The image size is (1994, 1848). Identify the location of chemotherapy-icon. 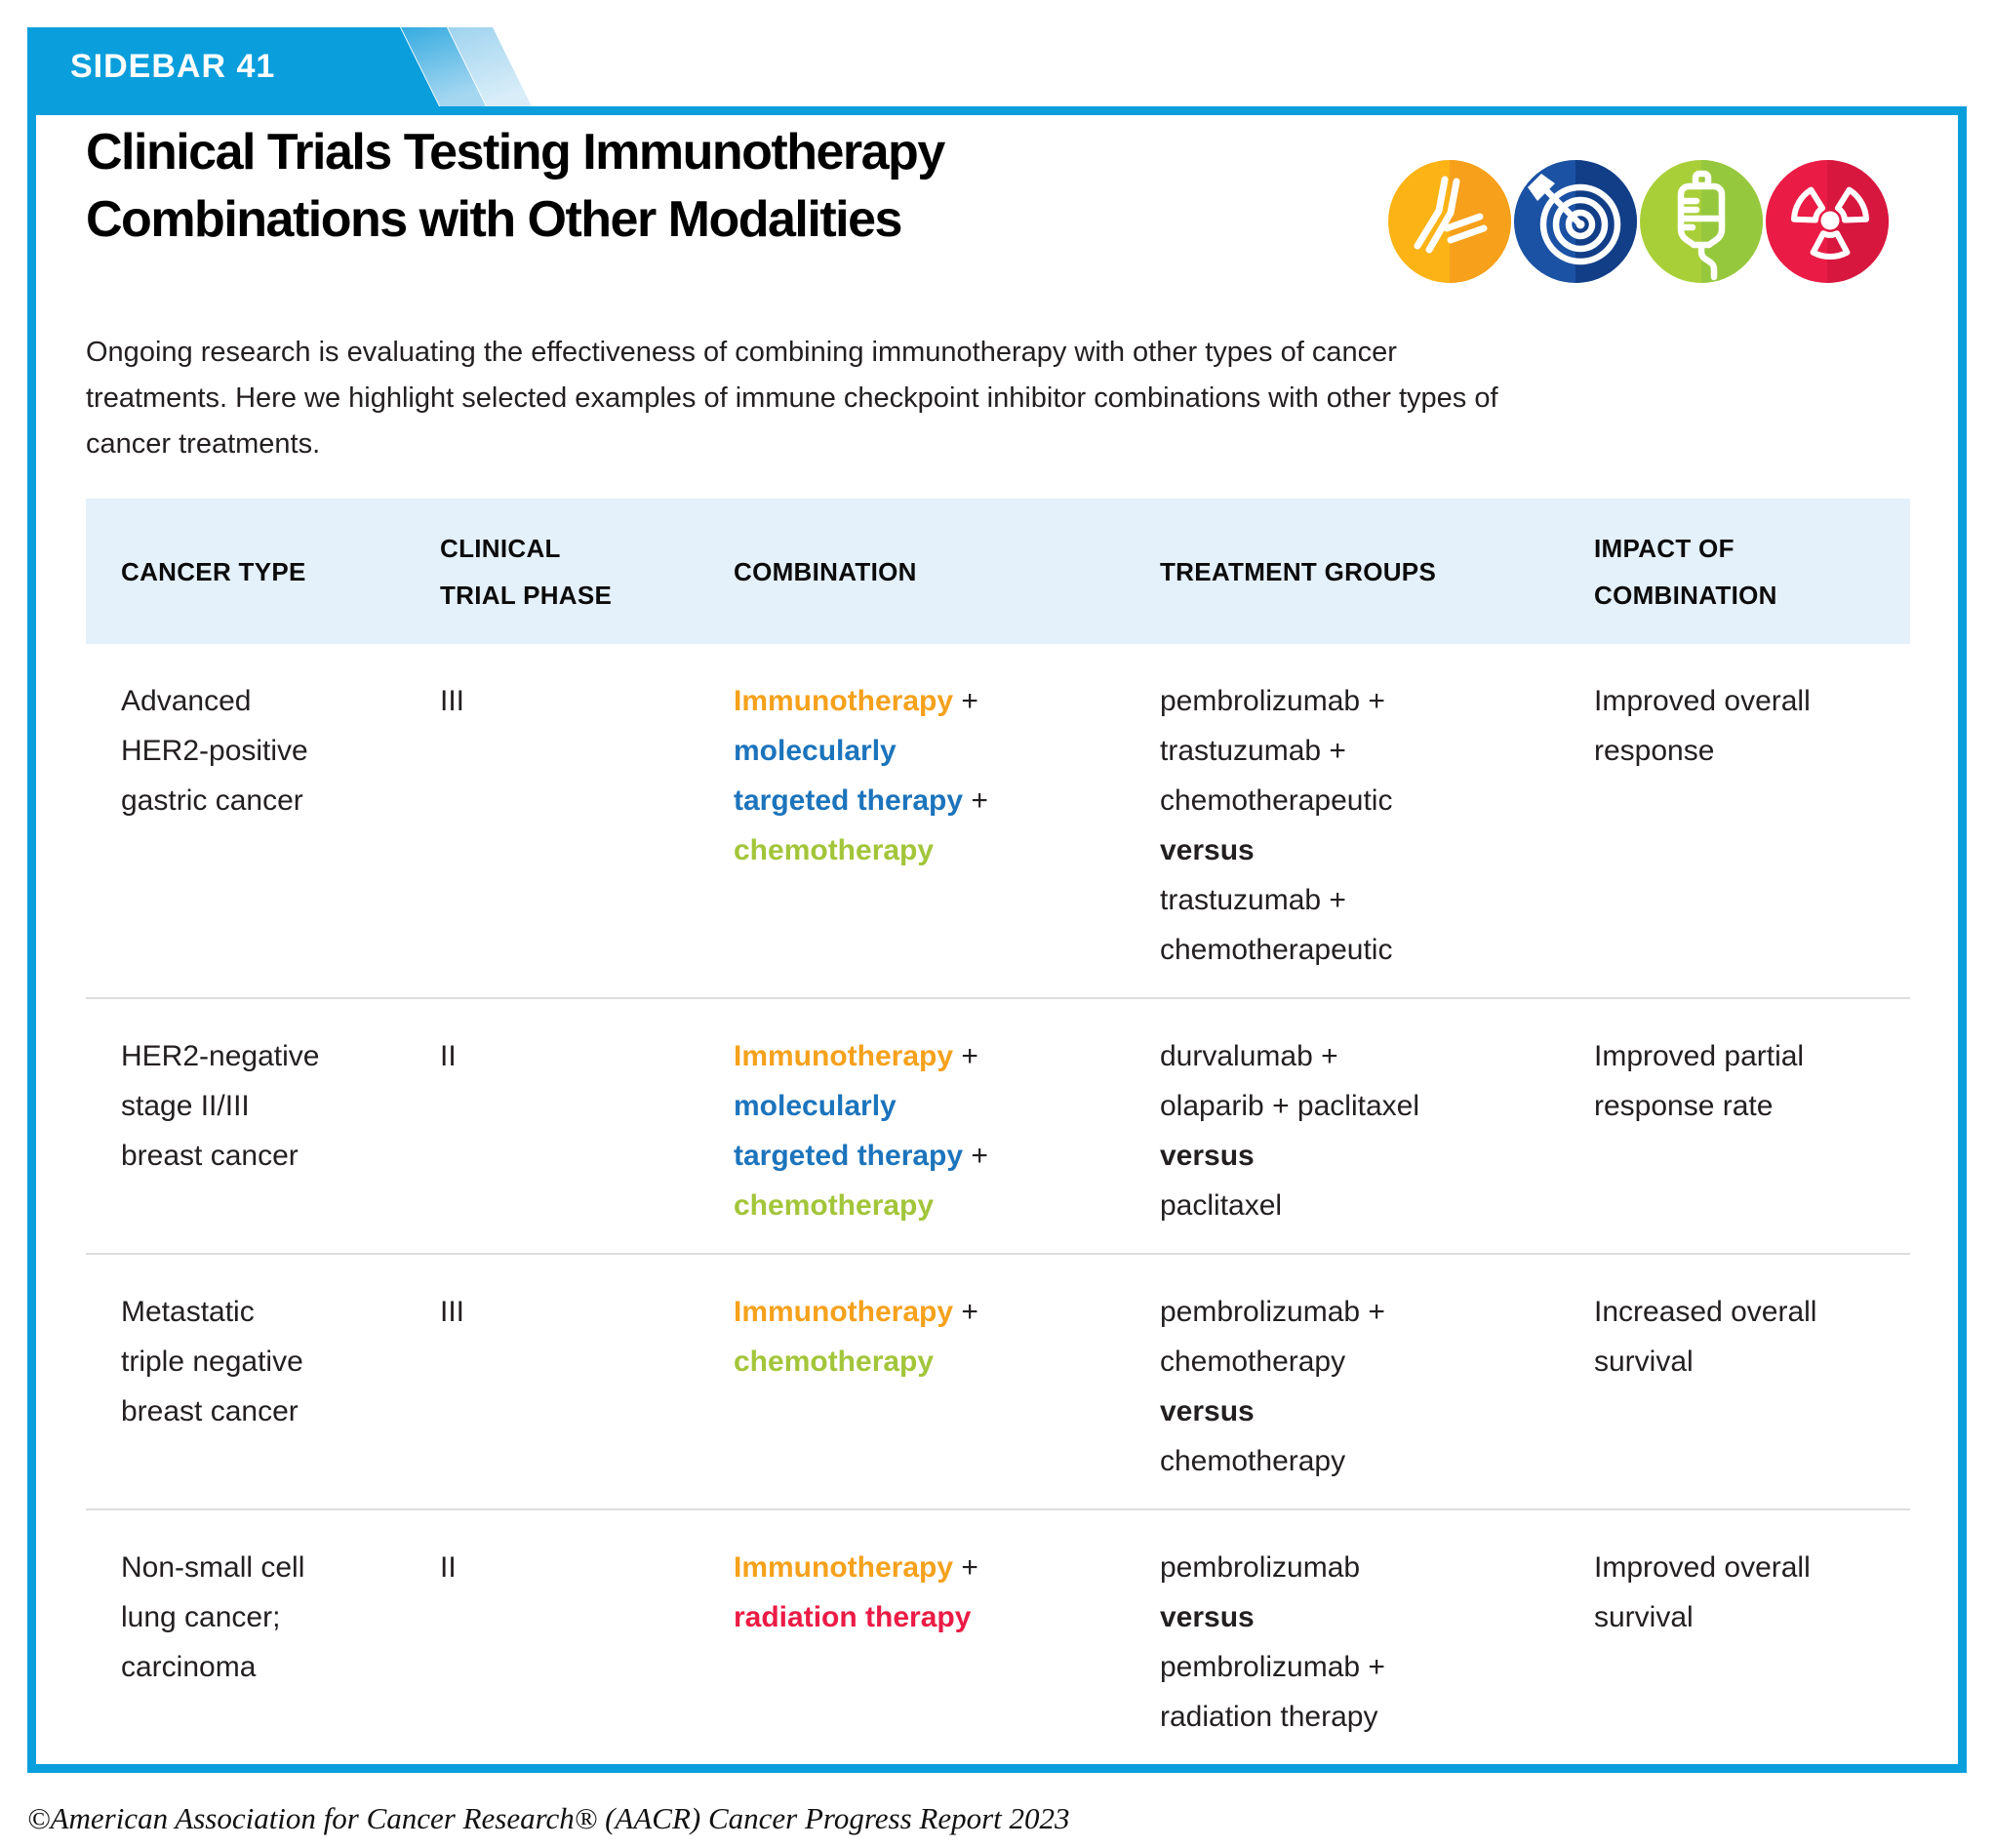
(1701, 222).